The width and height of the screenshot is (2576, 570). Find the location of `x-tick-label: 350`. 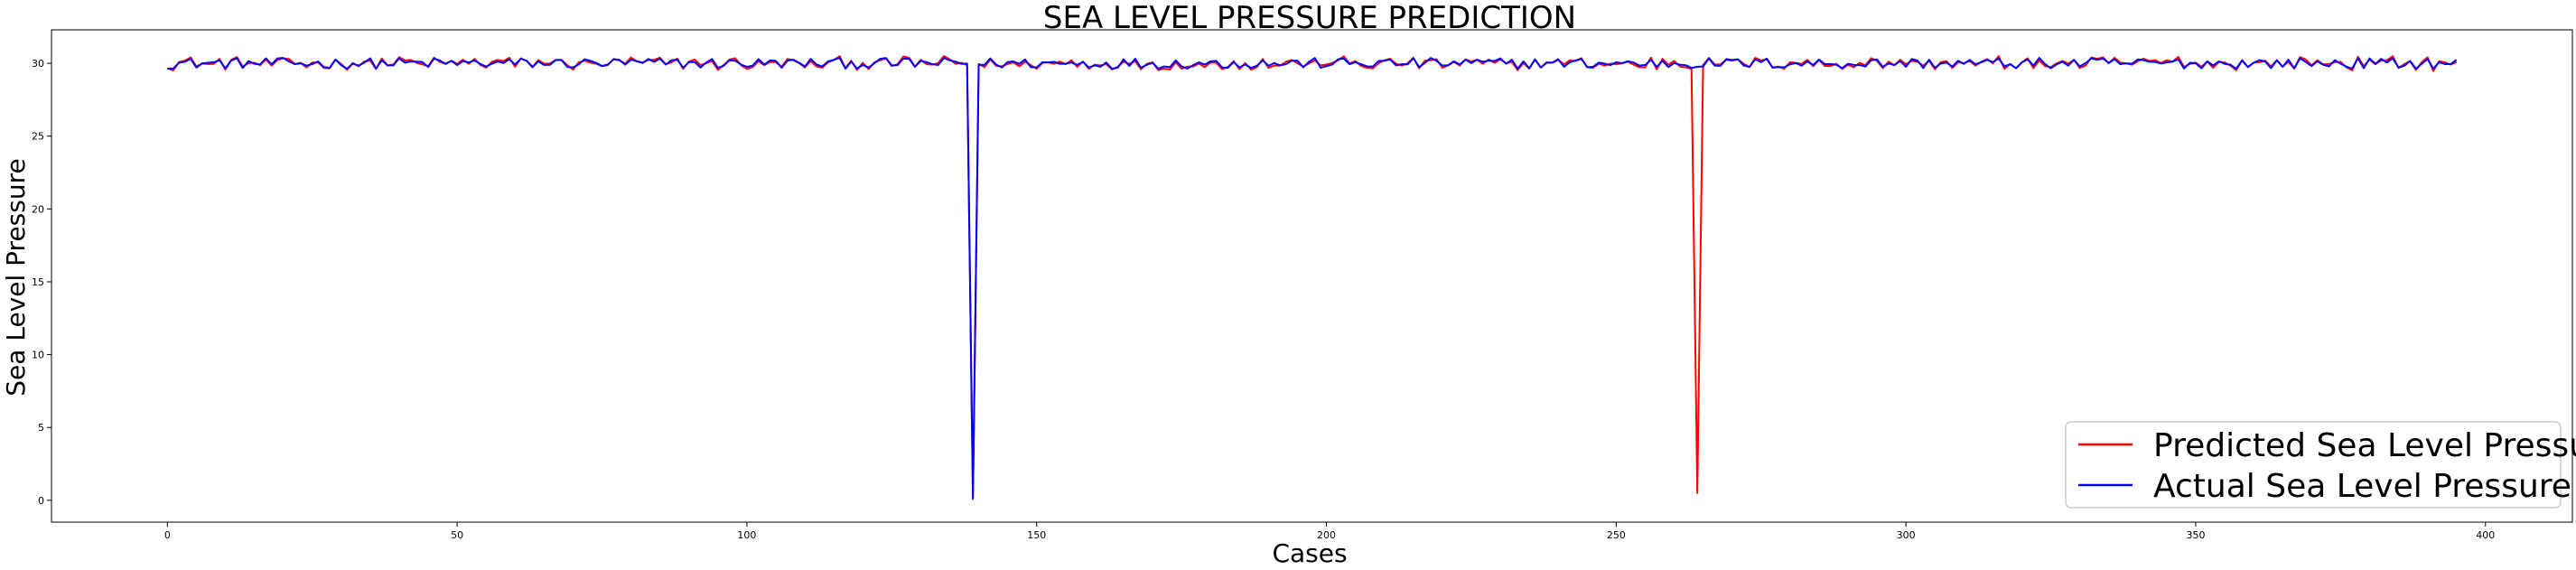

x-tick-label: 350 is located at coordinates (2195, 535).